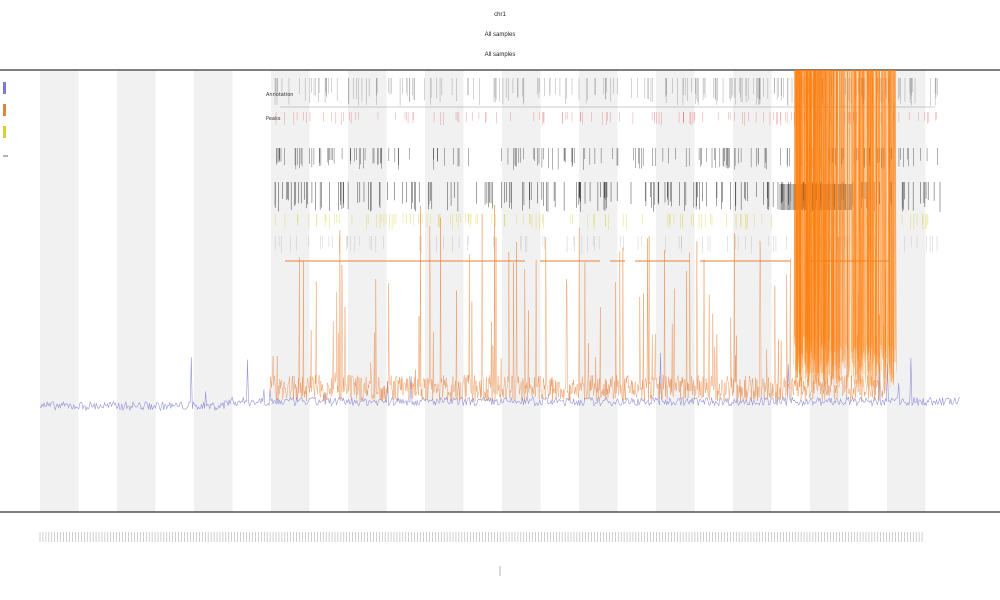  What do you see at coordinates (500, 15) in the screenshot?
I see `chart-title-line-1: chr1` at bounding box center [500, 15].